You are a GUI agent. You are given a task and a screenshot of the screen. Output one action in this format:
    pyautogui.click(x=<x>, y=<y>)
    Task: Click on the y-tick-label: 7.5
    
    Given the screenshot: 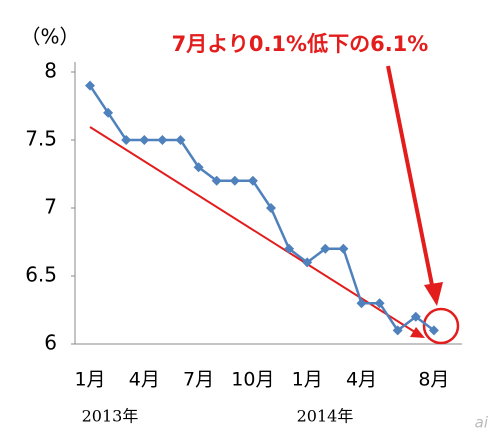 What is the action you would take?
    pyautogui.click(x=41, y=139)
    